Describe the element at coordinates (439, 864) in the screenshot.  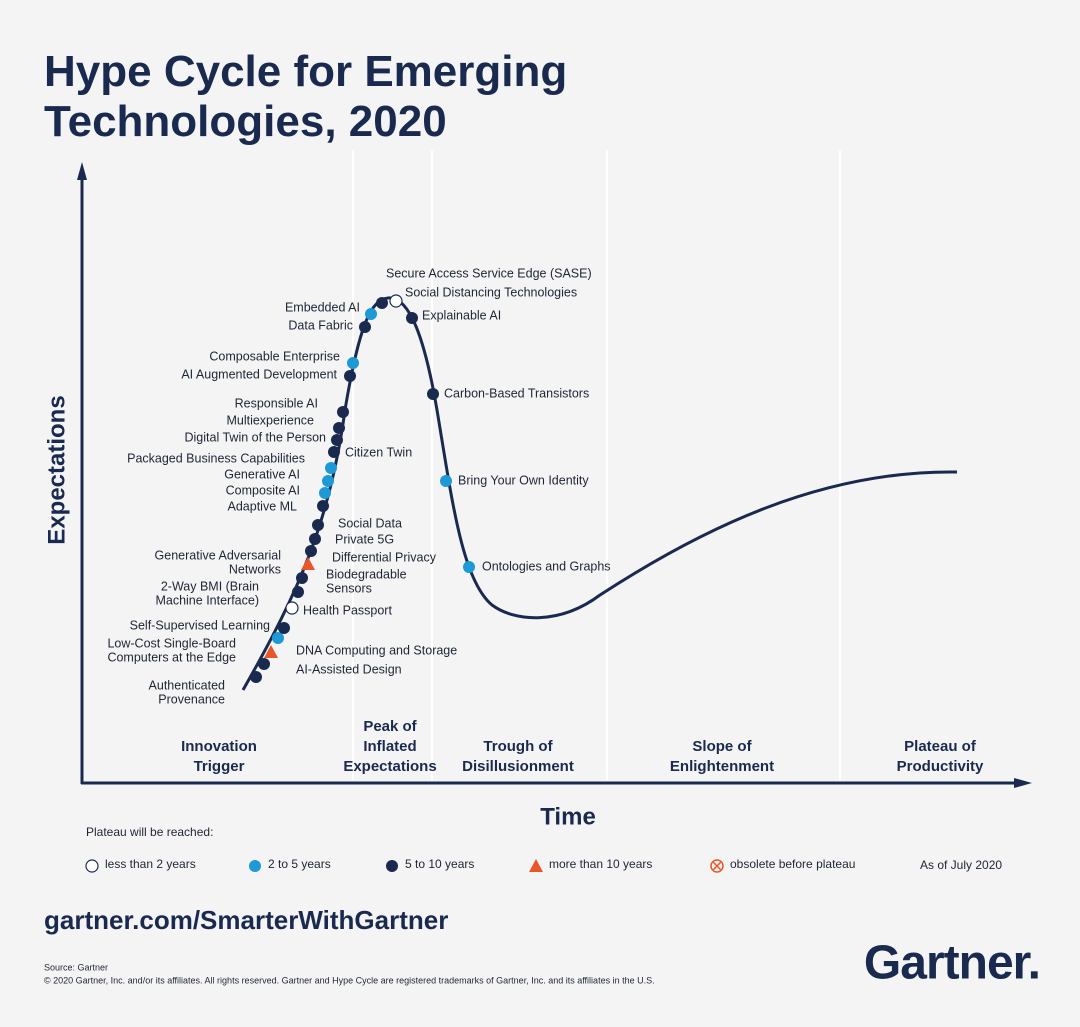
I see `legend-label: 5 to 10 years` at that location.